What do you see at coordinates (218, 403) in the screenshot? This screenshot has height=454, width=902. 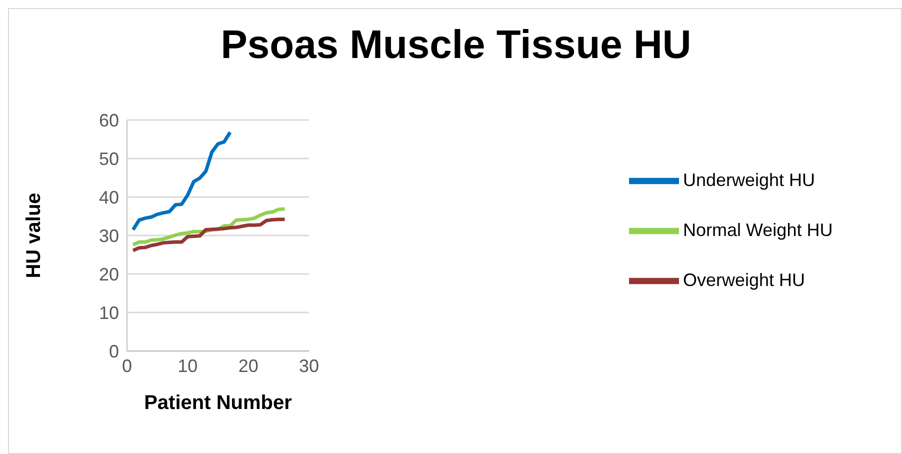 I see `x-axis-title: Patient Number` at bounding box center [218, 403].